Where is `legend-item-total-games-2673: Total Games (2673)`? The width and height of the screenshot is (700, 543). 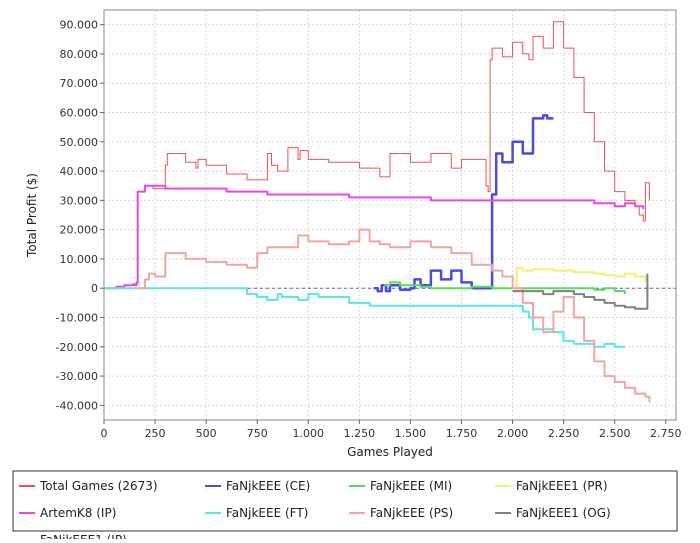 legend-item-total-games-2673: Total Games (2673) is located at coordinates (88, 486).